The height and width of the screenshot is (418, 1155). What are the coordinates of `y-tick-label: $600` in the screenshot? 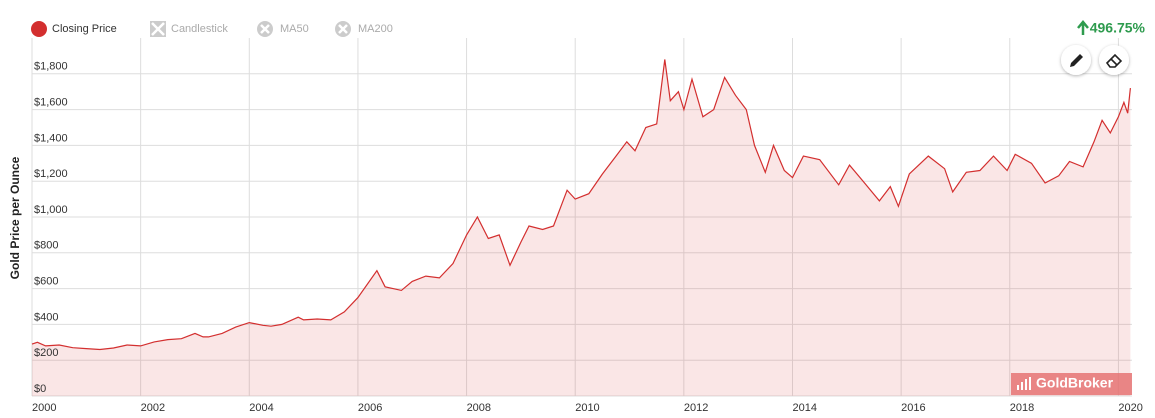 It's located at (46, 282).